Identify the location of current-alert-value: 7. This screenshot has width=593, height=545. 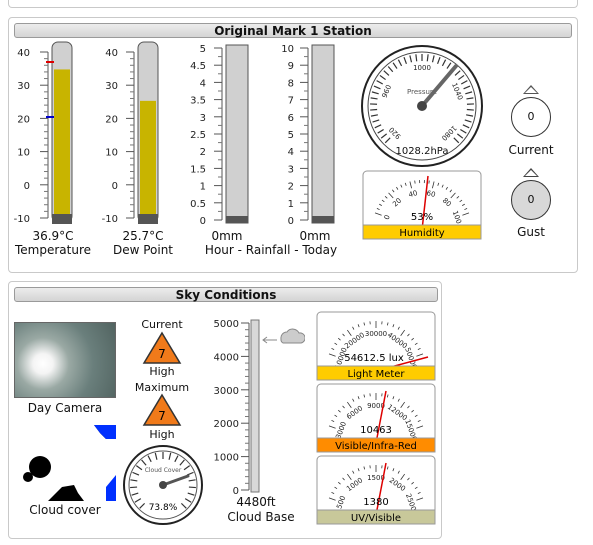
(162, 354).